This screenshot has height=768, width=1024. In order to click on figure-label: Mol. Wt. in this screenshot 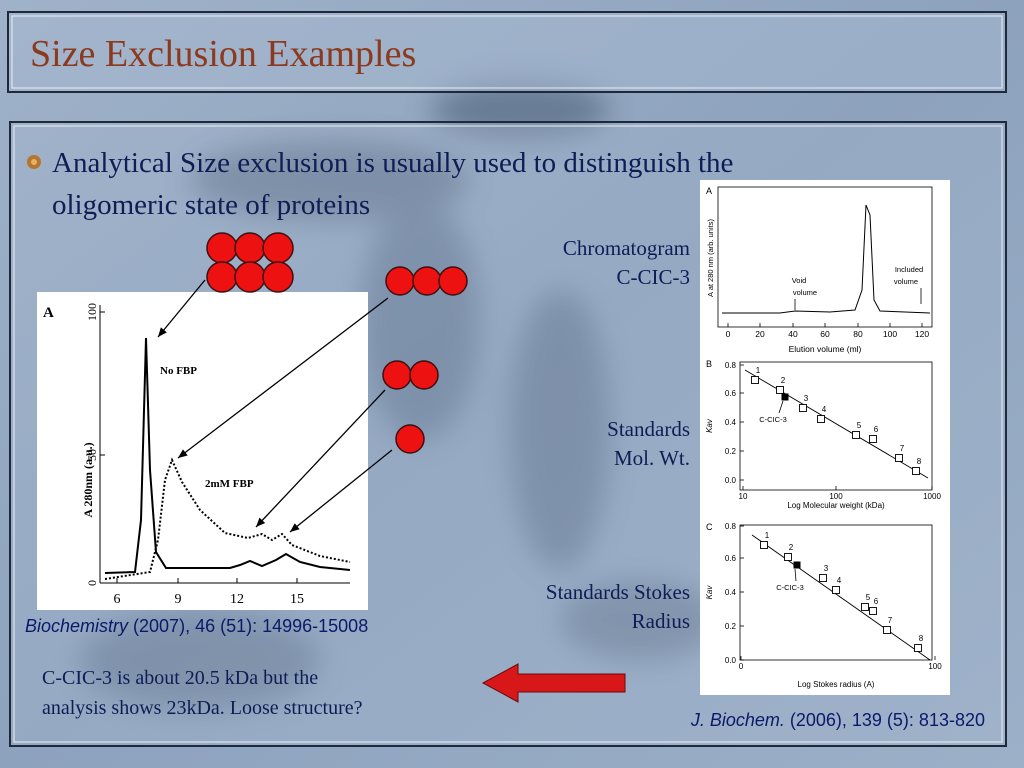, I will do `click(652, 458)`.